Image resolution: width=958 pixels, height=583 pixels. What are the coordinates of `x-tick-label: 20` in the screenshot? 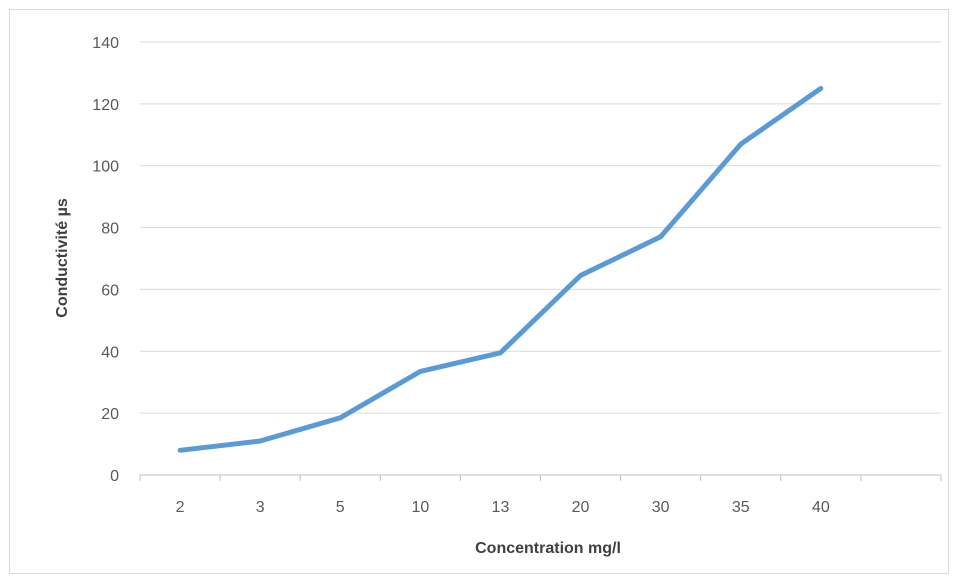 It's located at (581, 507).